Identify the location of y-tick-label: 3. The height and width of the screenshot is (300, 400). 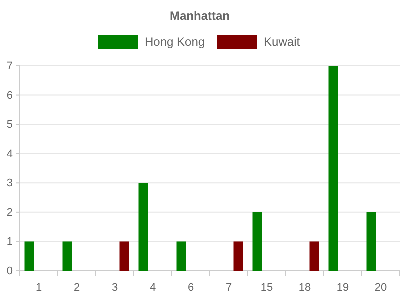
(9, 184).